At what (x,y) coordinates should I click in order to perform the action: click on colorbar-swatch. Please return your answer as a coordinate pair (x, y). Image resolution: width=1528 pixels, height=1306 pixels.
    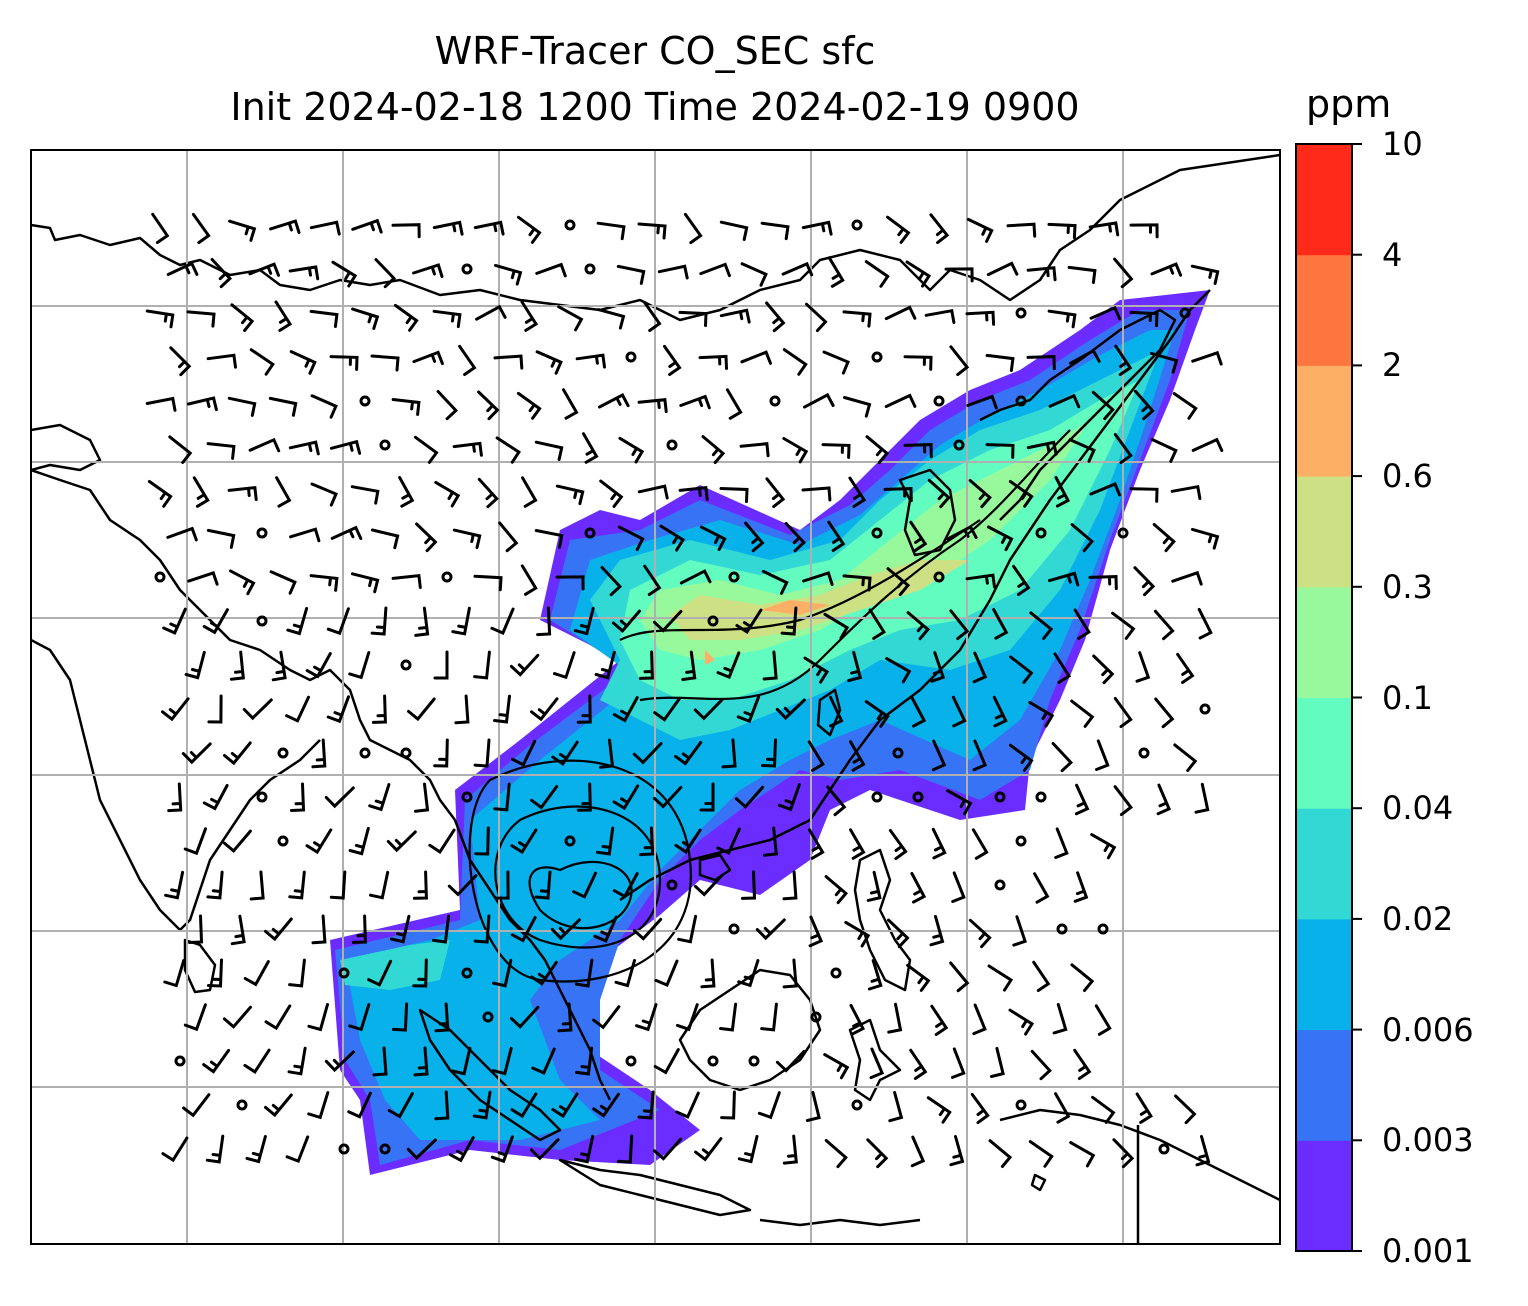
    Looking at the image, I should click on (1324, 753).